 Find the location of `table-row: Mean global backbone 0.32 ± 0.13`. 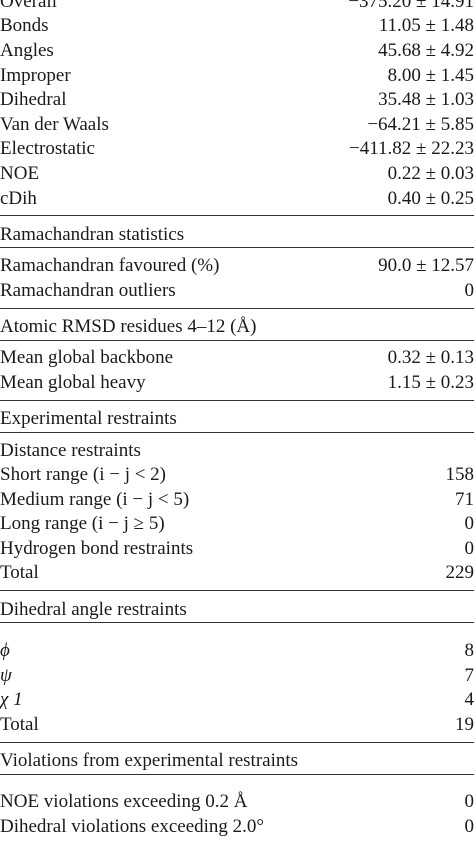

table-row: Mean global backbone 0.32 ± 0.13 is located at coordinates (237, 358).